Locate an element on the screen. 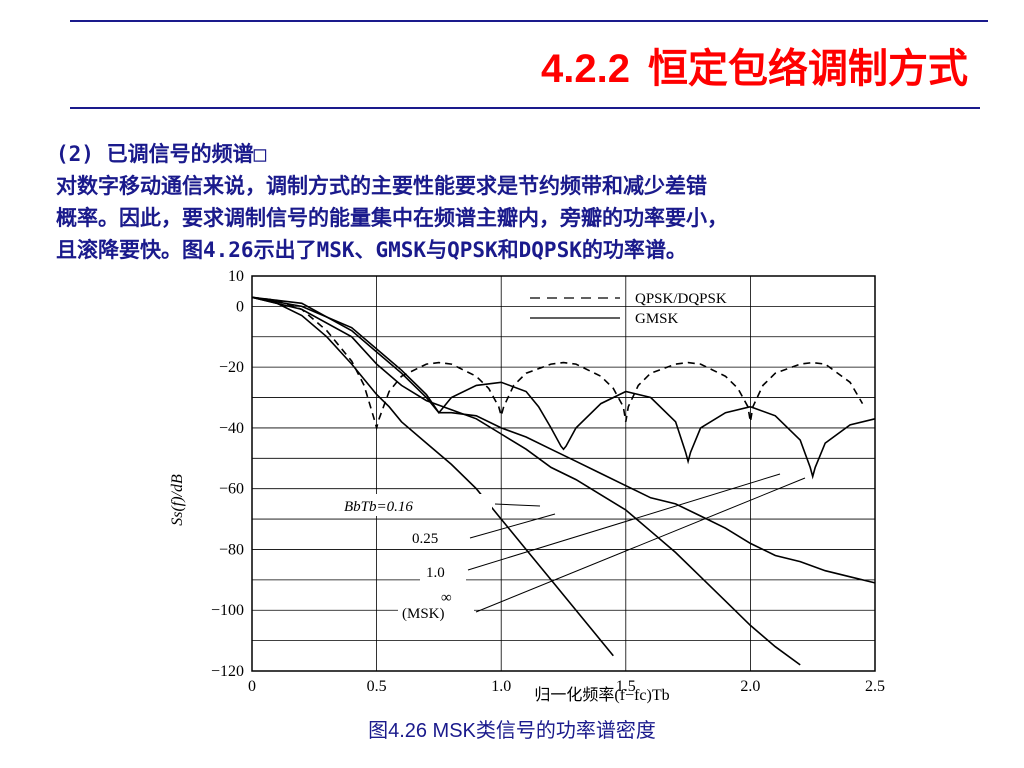 The image size is (1024, 768). x-tick-label: 0.5 is located at coordinates (377, 686).